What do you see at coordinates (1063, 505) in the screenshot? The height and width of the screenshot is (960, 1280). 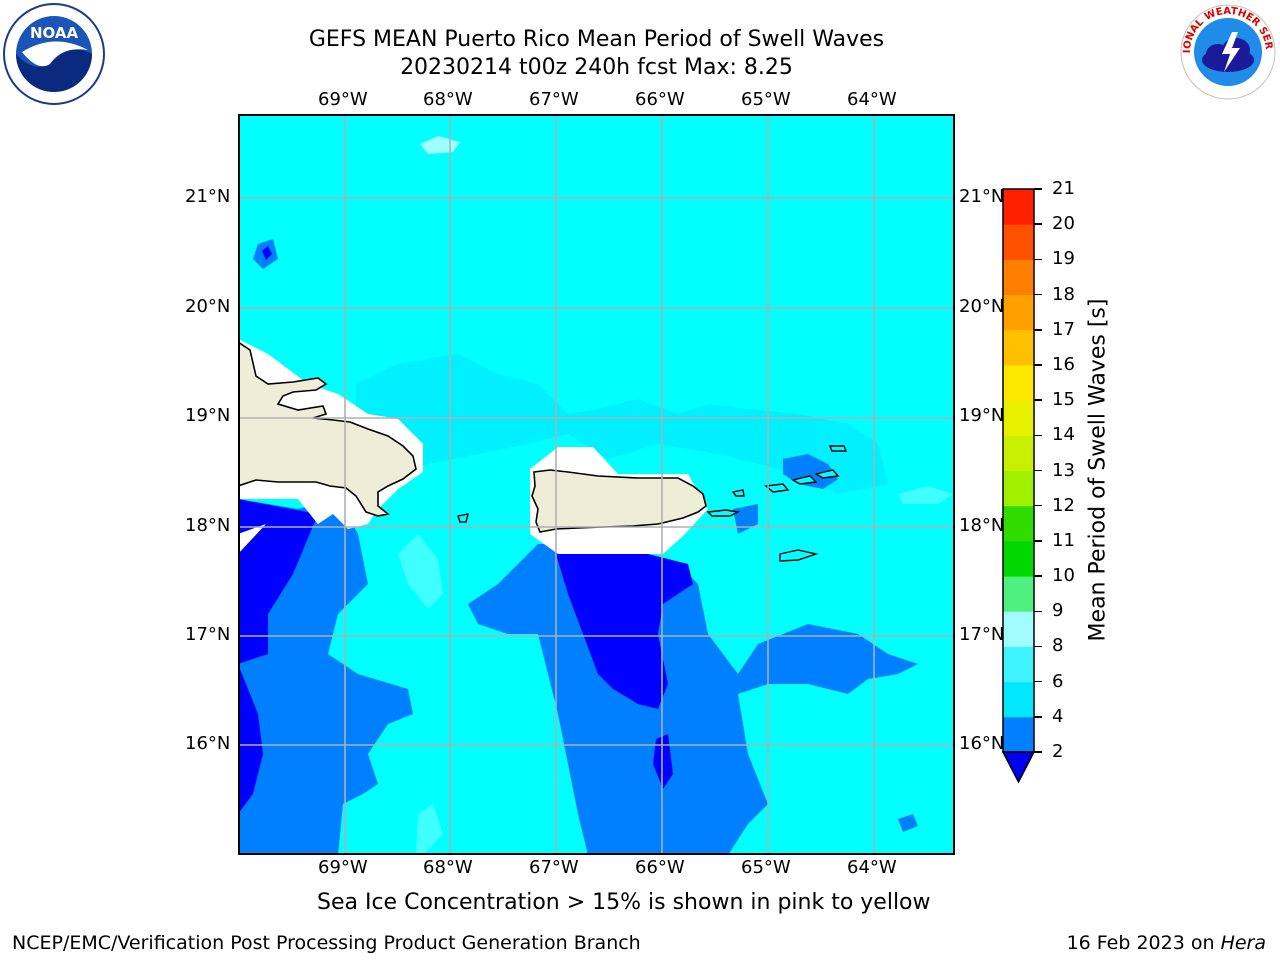 I see `colorbar-tick-label: 12` at bounding box center [1063, 505].